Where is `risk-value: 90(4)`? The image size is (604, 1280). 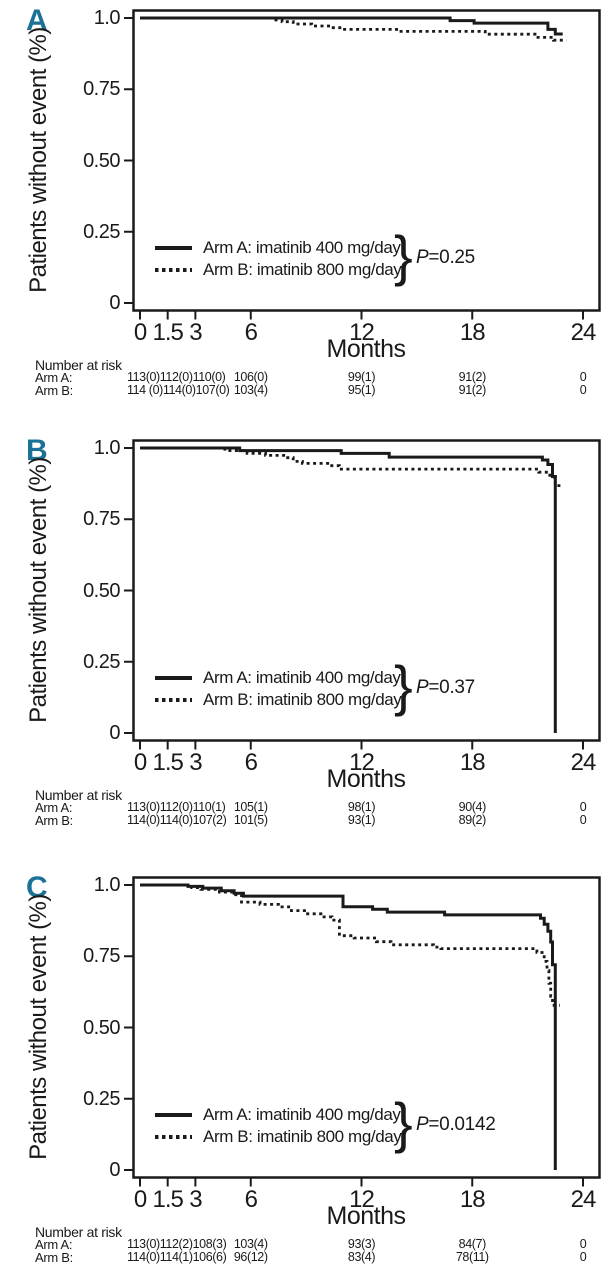
risk-value: 90(4) is located at coordinates (472, 807).